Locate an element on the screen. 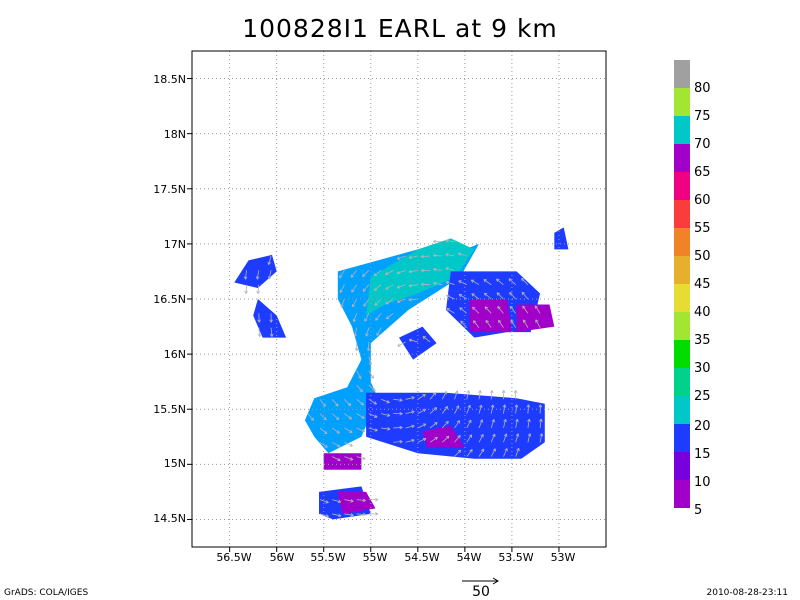 This screenshot has height=600, width=800. lon-label: 56.5W is located at coordinates (234, 557).